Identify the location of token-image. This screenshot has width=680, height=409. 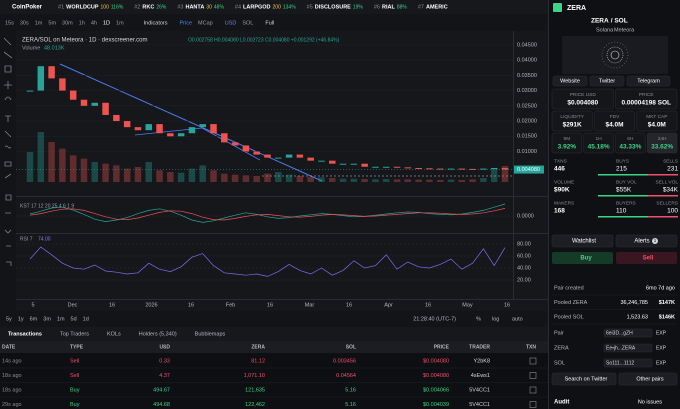
(615, 55).